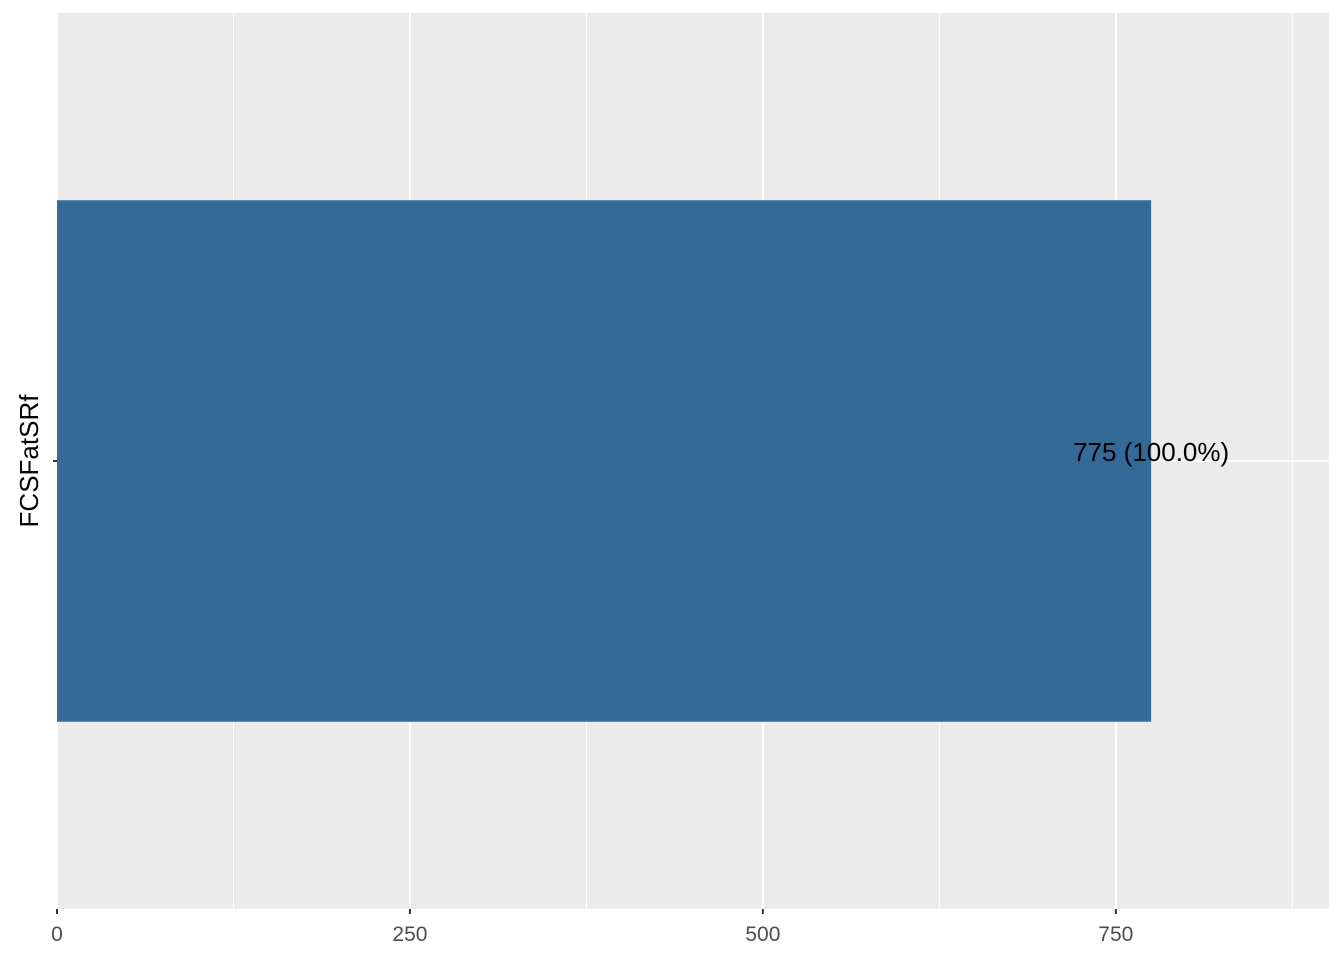 The image size is (1344, 960). I want to click on data-label: 775 (100.0%), so click(1151, 452).